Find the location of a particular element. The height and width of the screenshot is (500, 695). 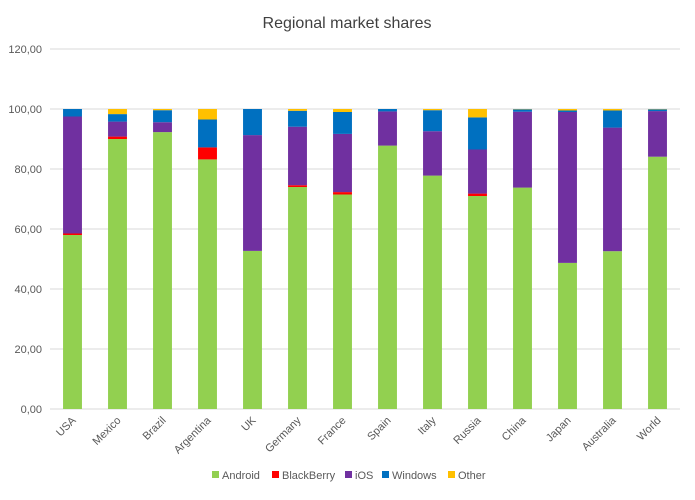

x-tick-label: Argentina is located at coordinates (193, 435).